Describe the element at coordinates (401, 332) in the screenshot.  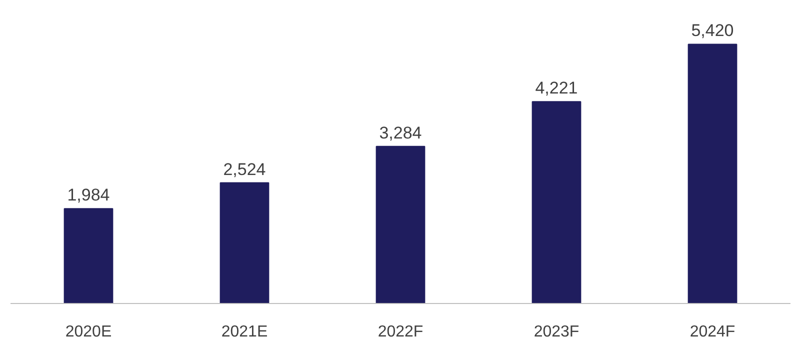
I see `x-tick-label: 2022F` at that location.